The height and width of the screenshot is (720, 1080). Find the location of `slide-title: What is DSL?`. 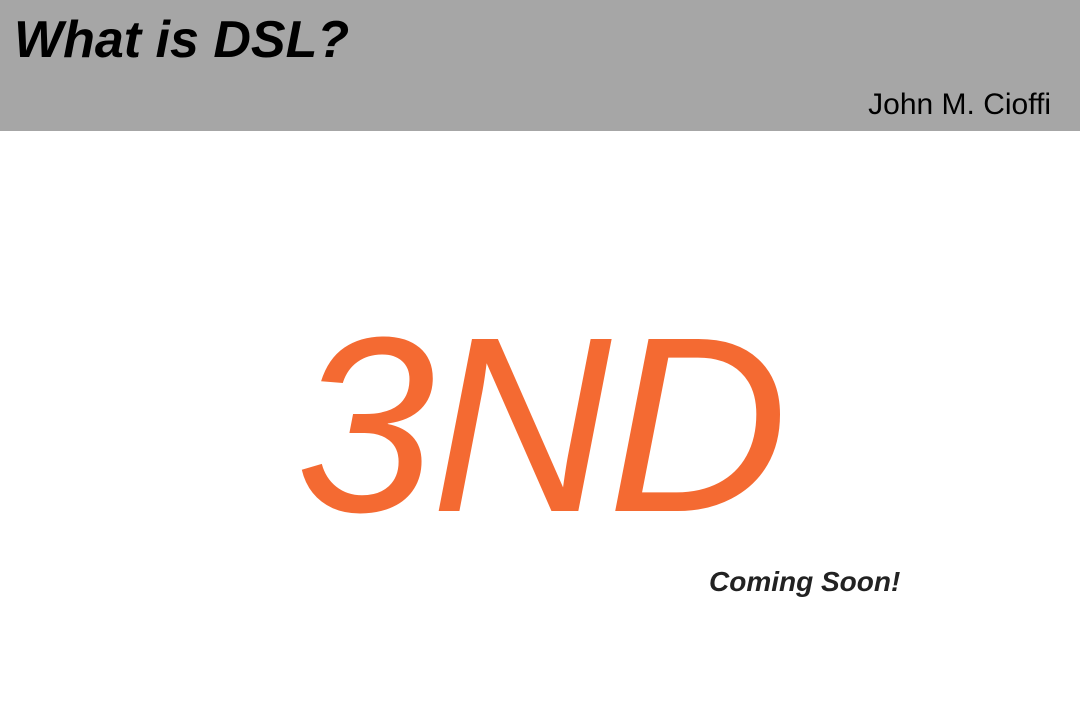

slide-title: What is DSL? is located at coordinates (182, 40).